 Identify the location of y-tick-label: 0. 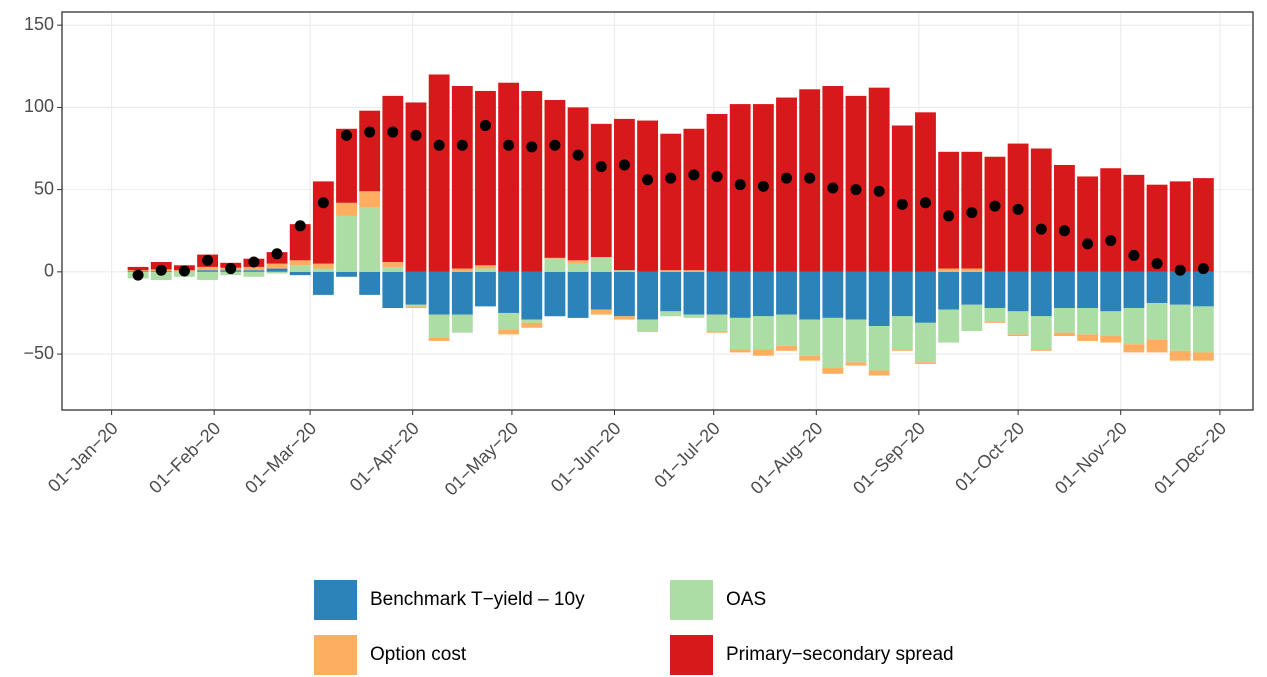
(49, 271).